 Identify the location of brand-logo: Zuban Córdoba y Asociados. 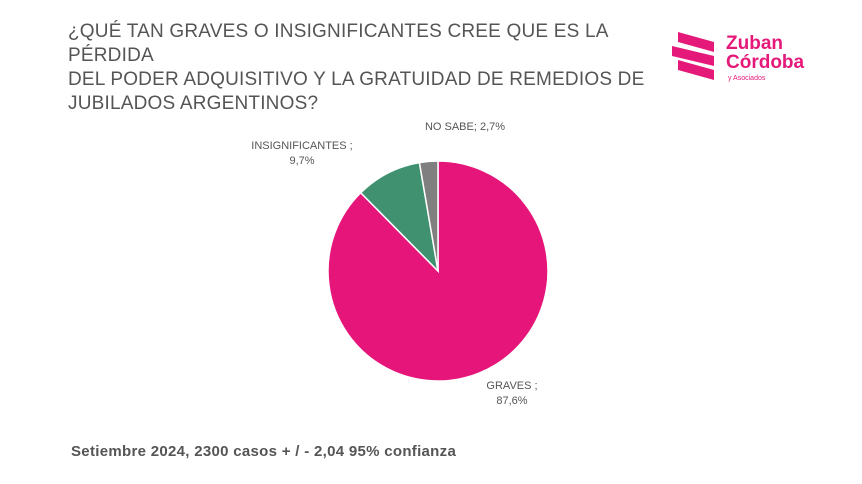
(743, 60).